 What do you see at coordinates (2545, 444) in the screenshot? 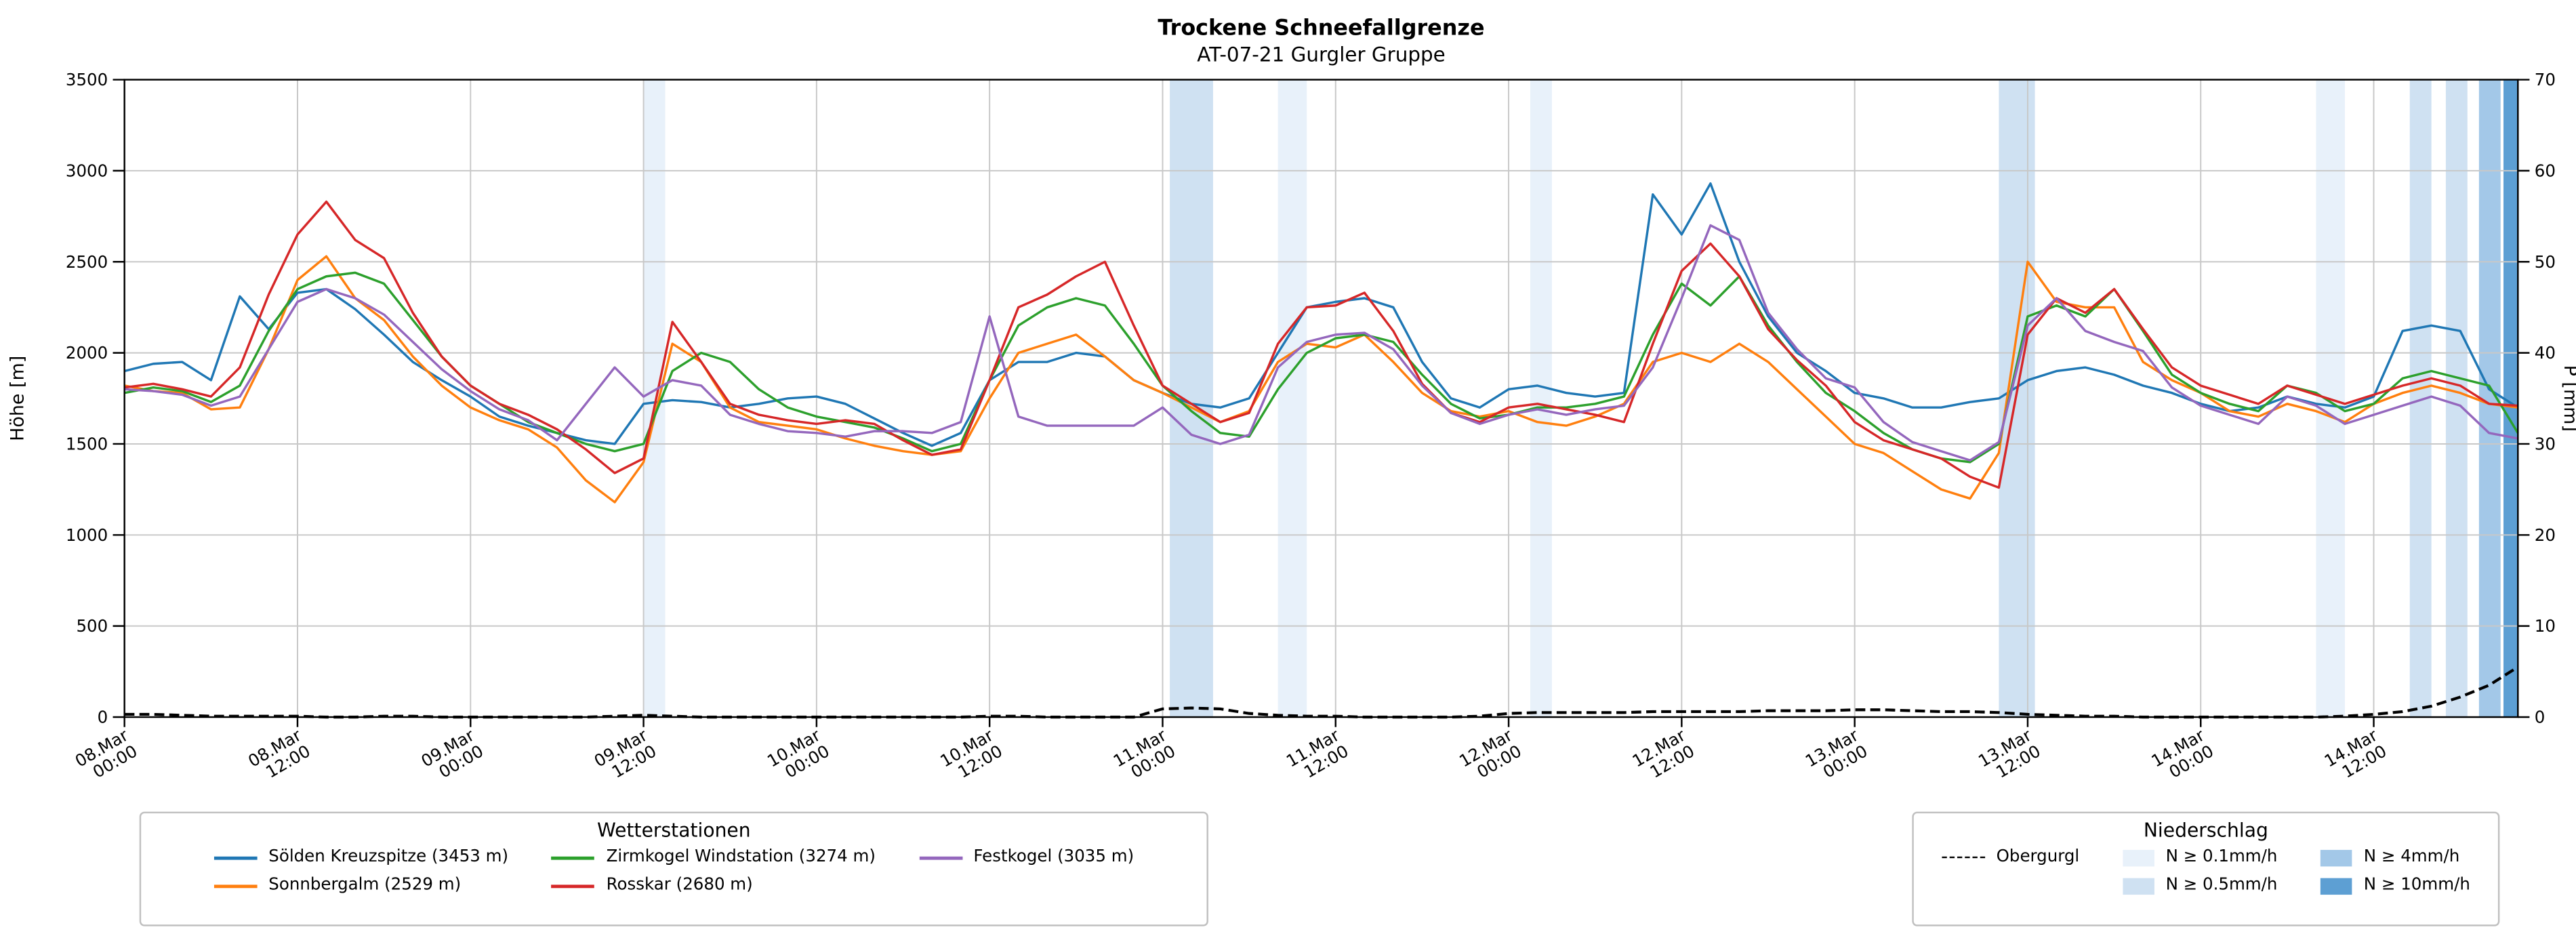
I see `y-right-tick-label: 30` at bounding box center [2545, 444].